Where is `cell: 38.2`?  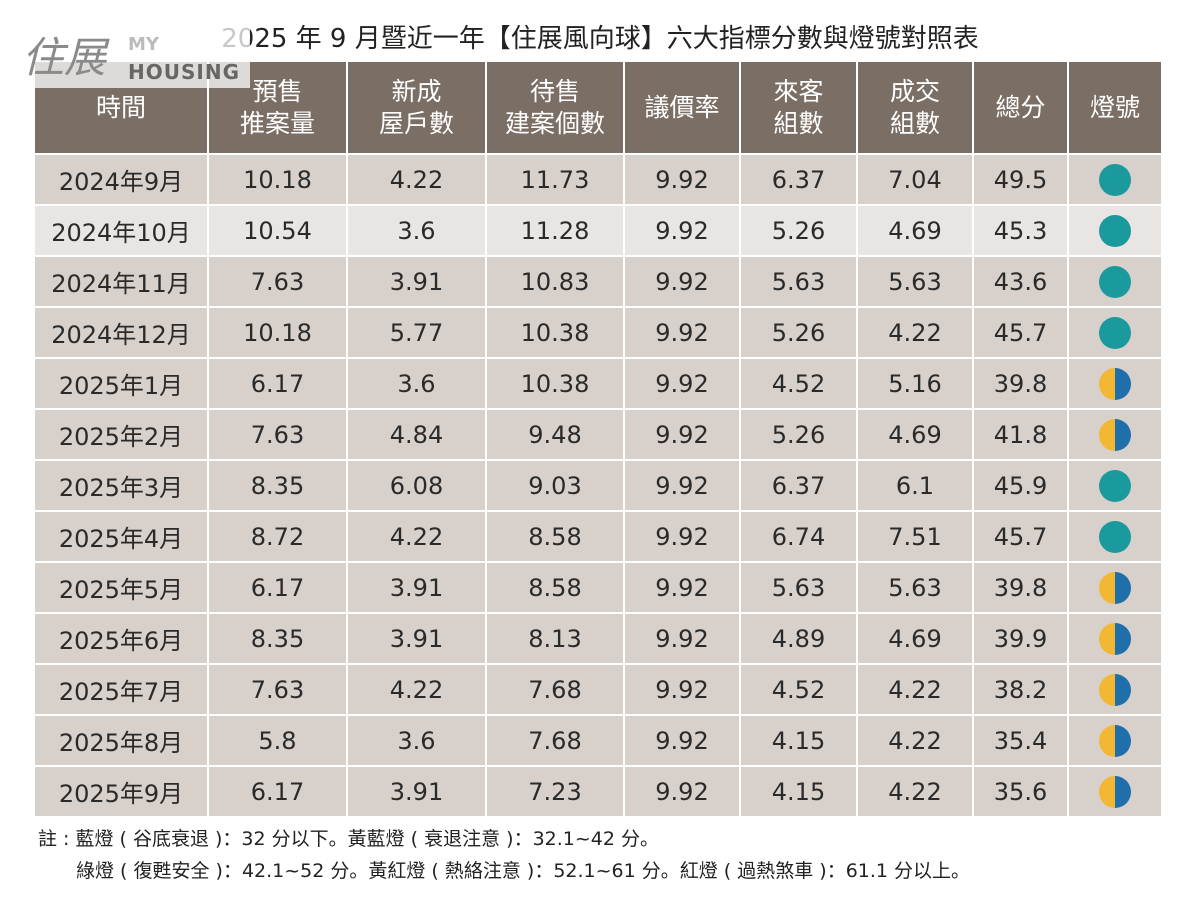 cell: 38.2 is located at coordinates (1020, 689).